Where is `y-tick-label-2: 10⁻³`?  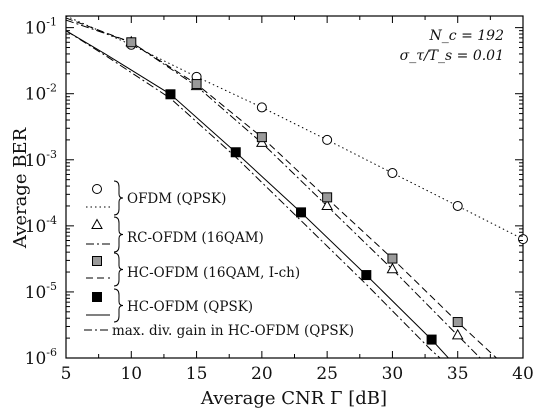
y-tick-label-2: 10⁻³ is located at coordinates (41, 159).